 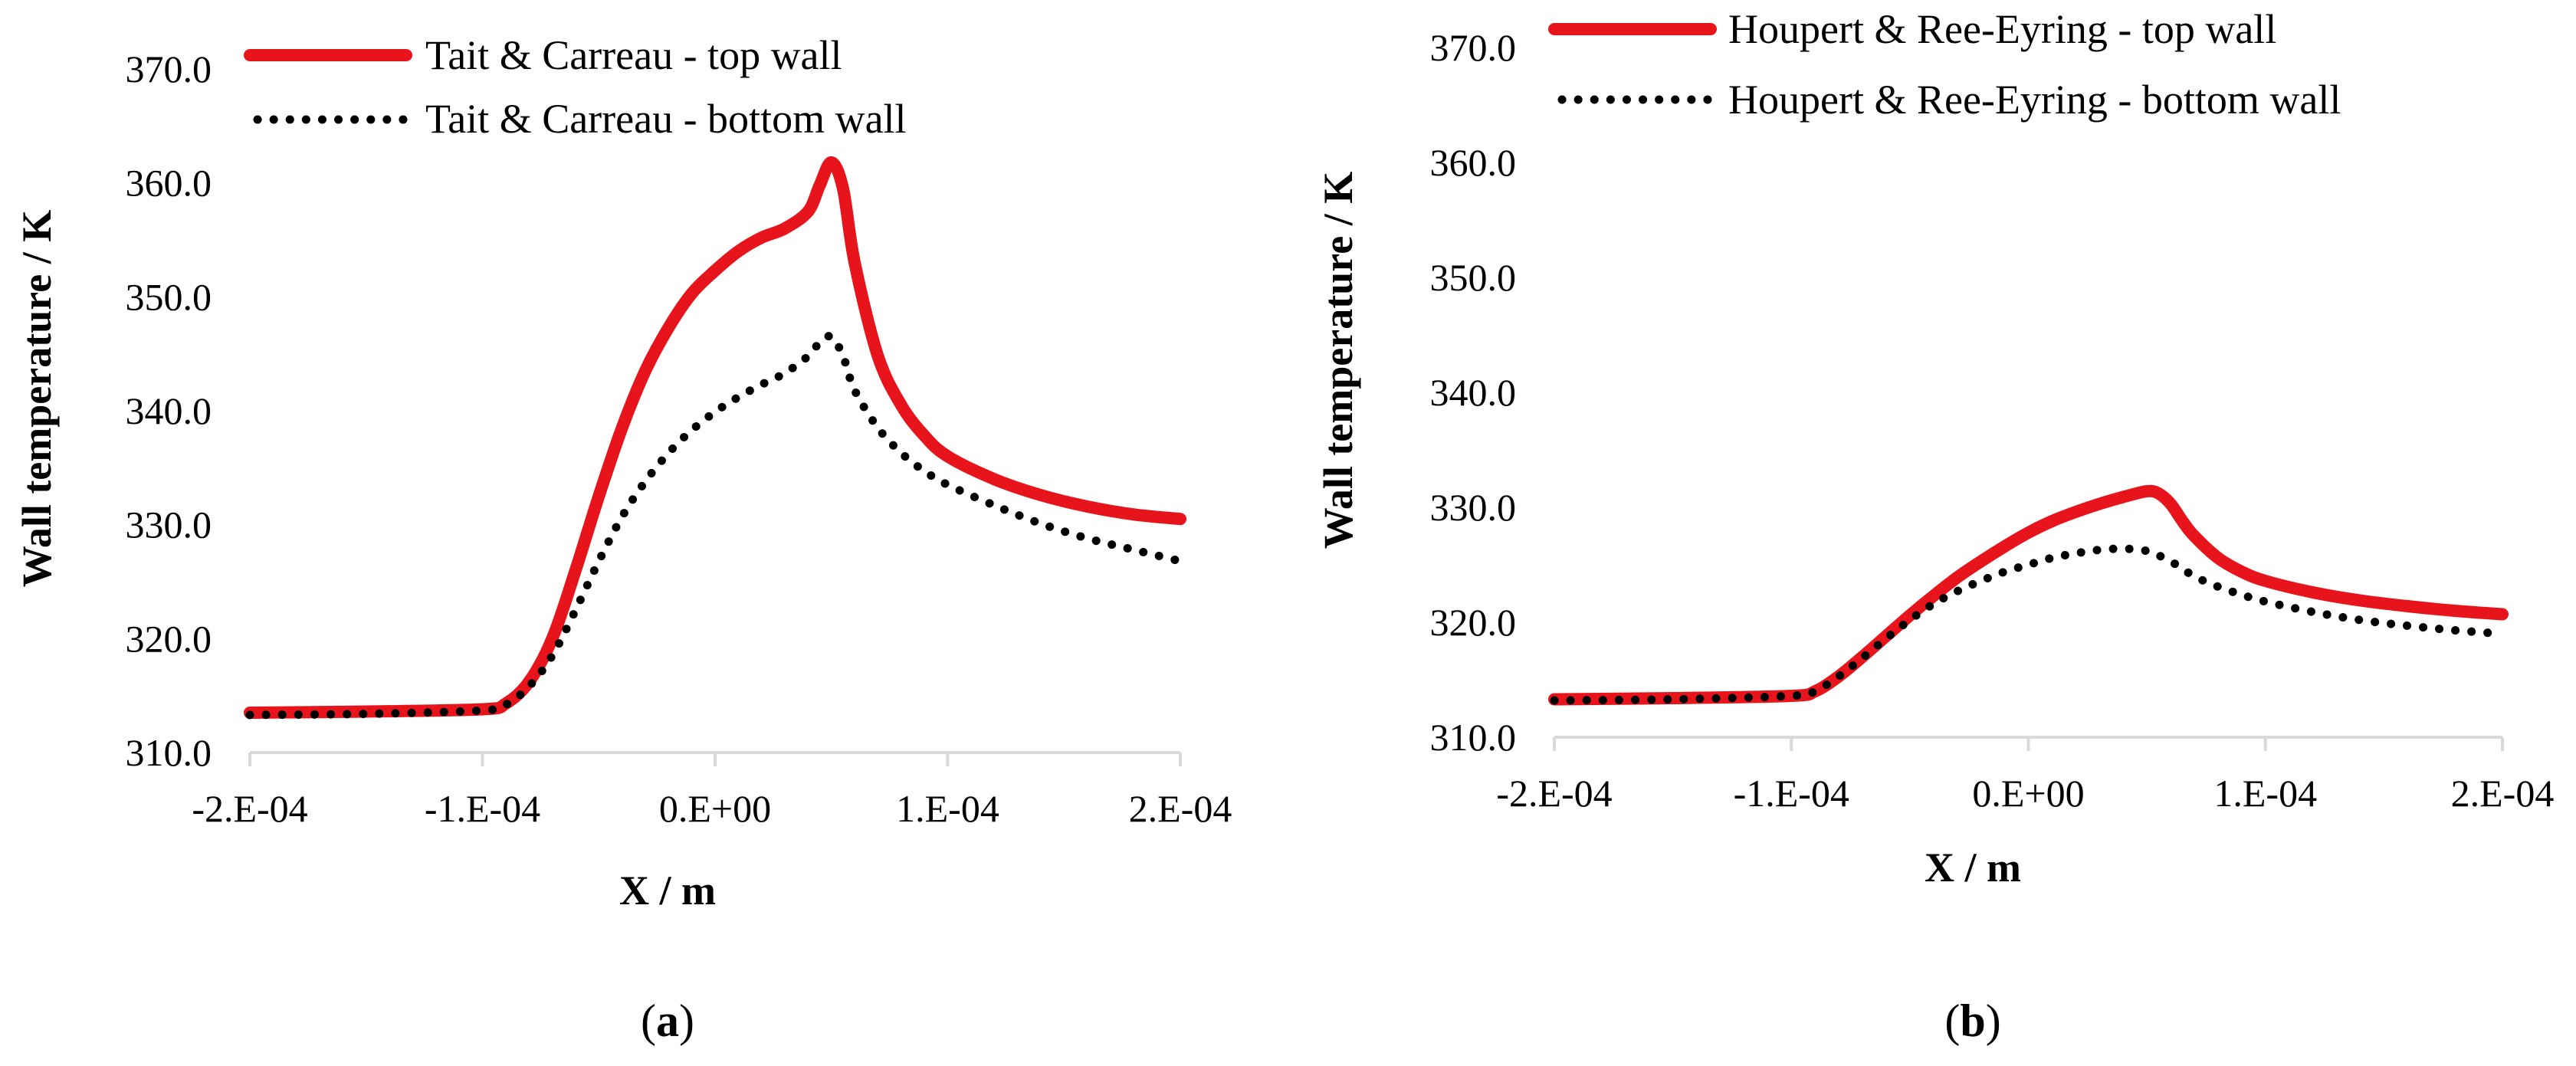 What do you see at coordinates (1972, 1020) in the screenshot?
I see `panel-label-b: (b)` at bounding box center [1972, 1020].